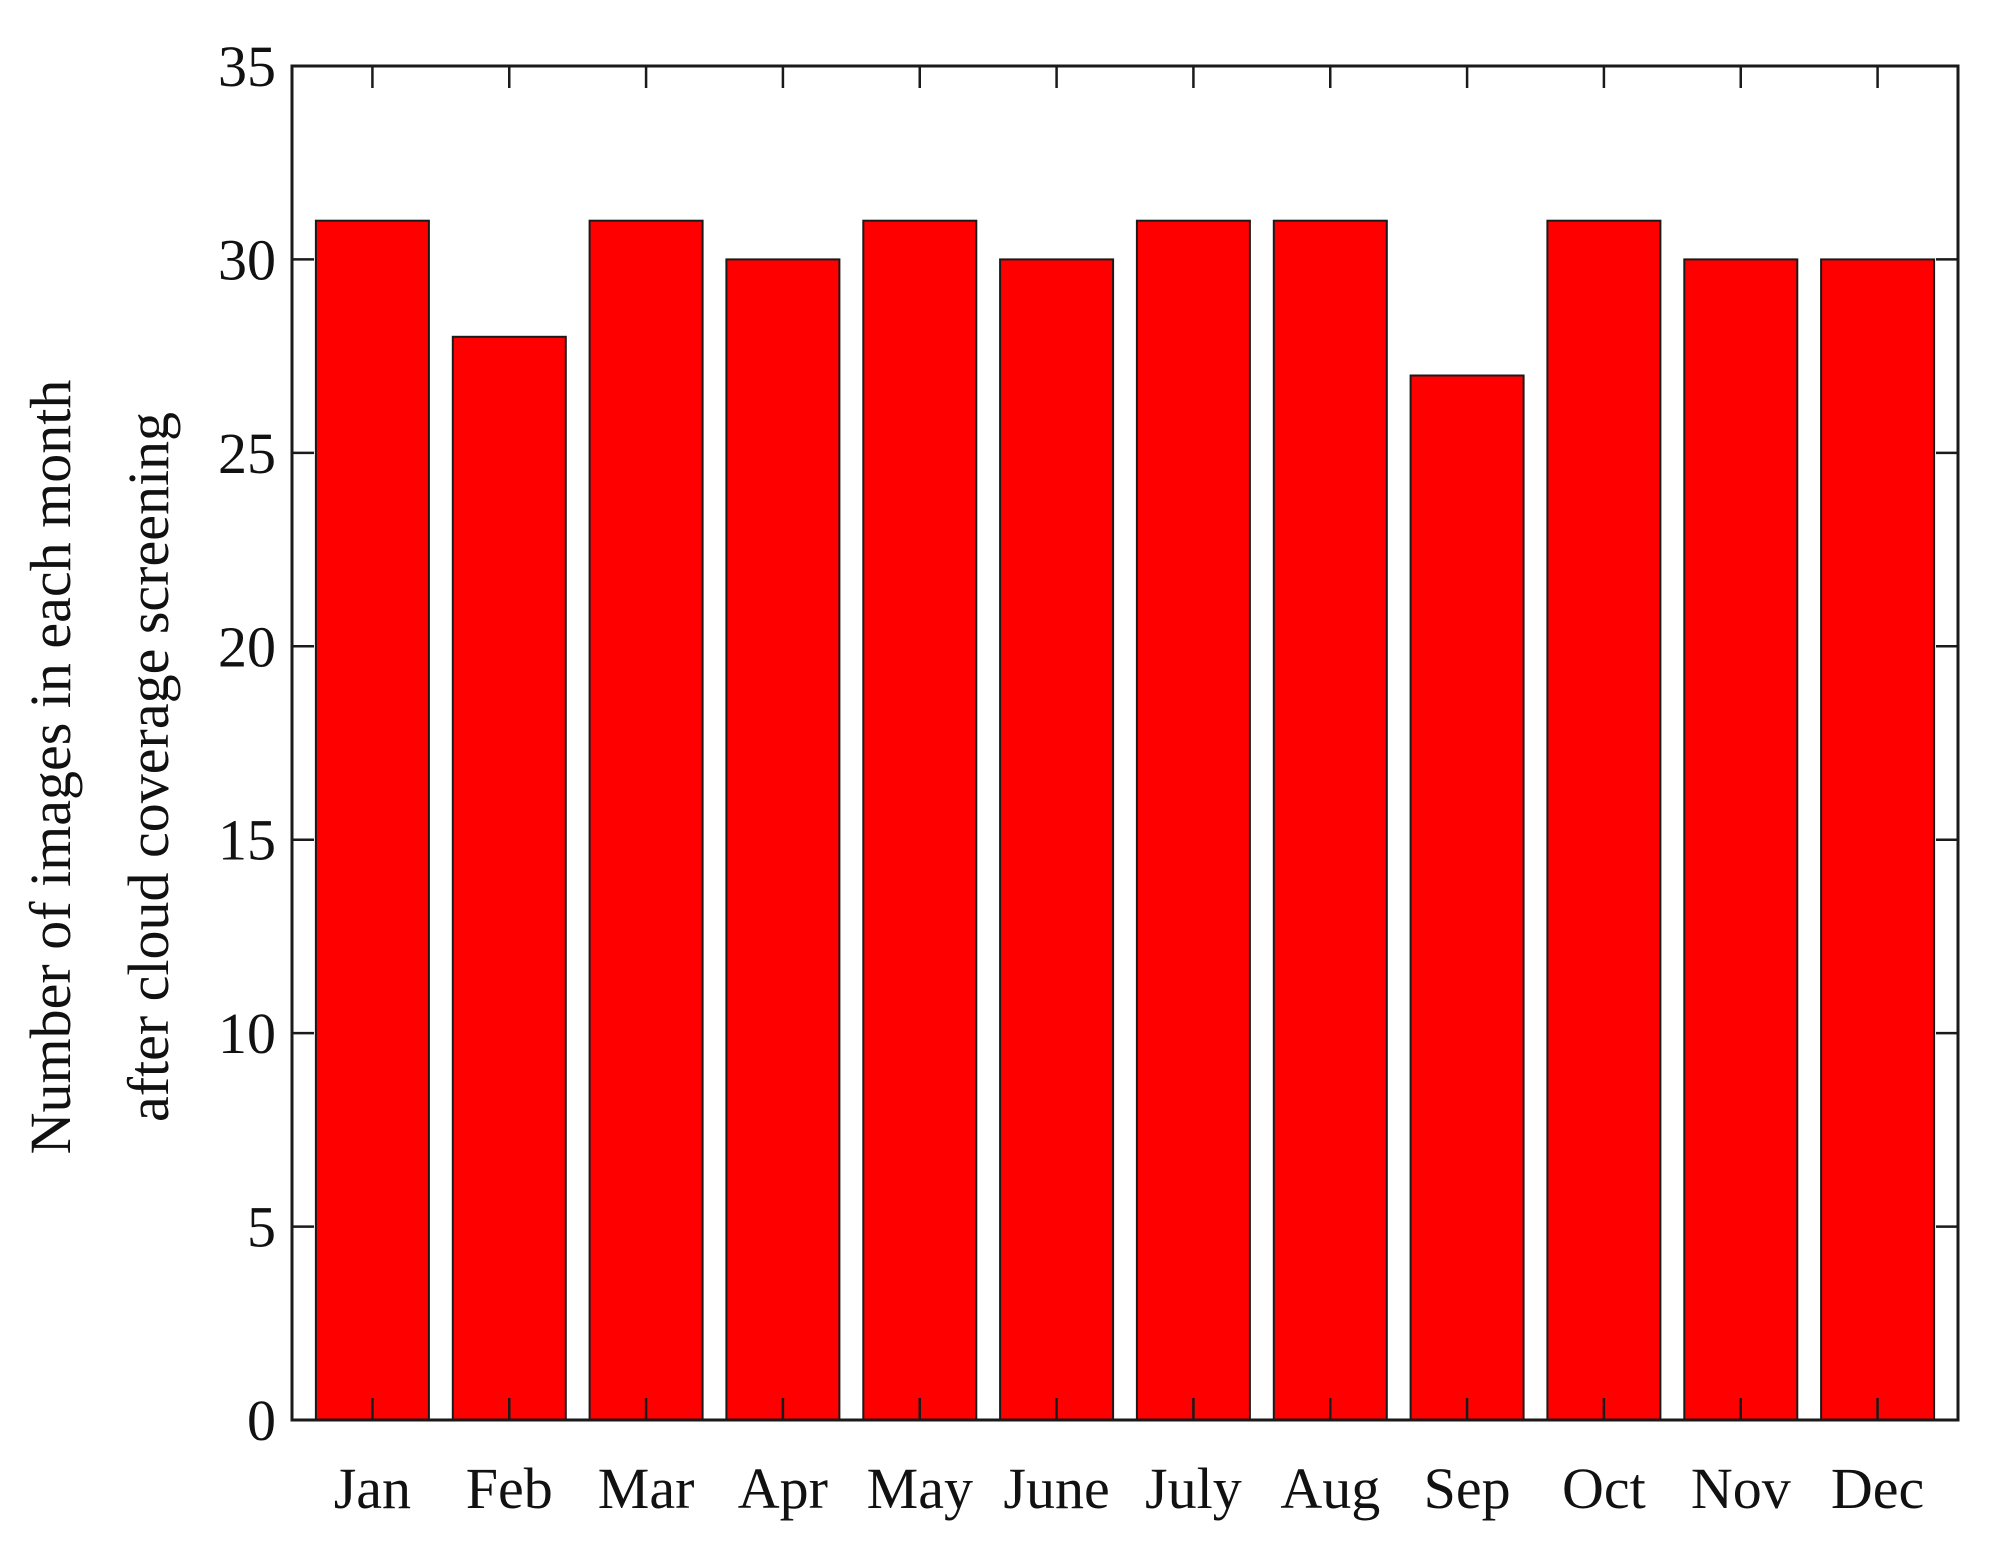  Describe the element at coordinates (372, 820) in the screenshot. I see `bar-jan` at that location.